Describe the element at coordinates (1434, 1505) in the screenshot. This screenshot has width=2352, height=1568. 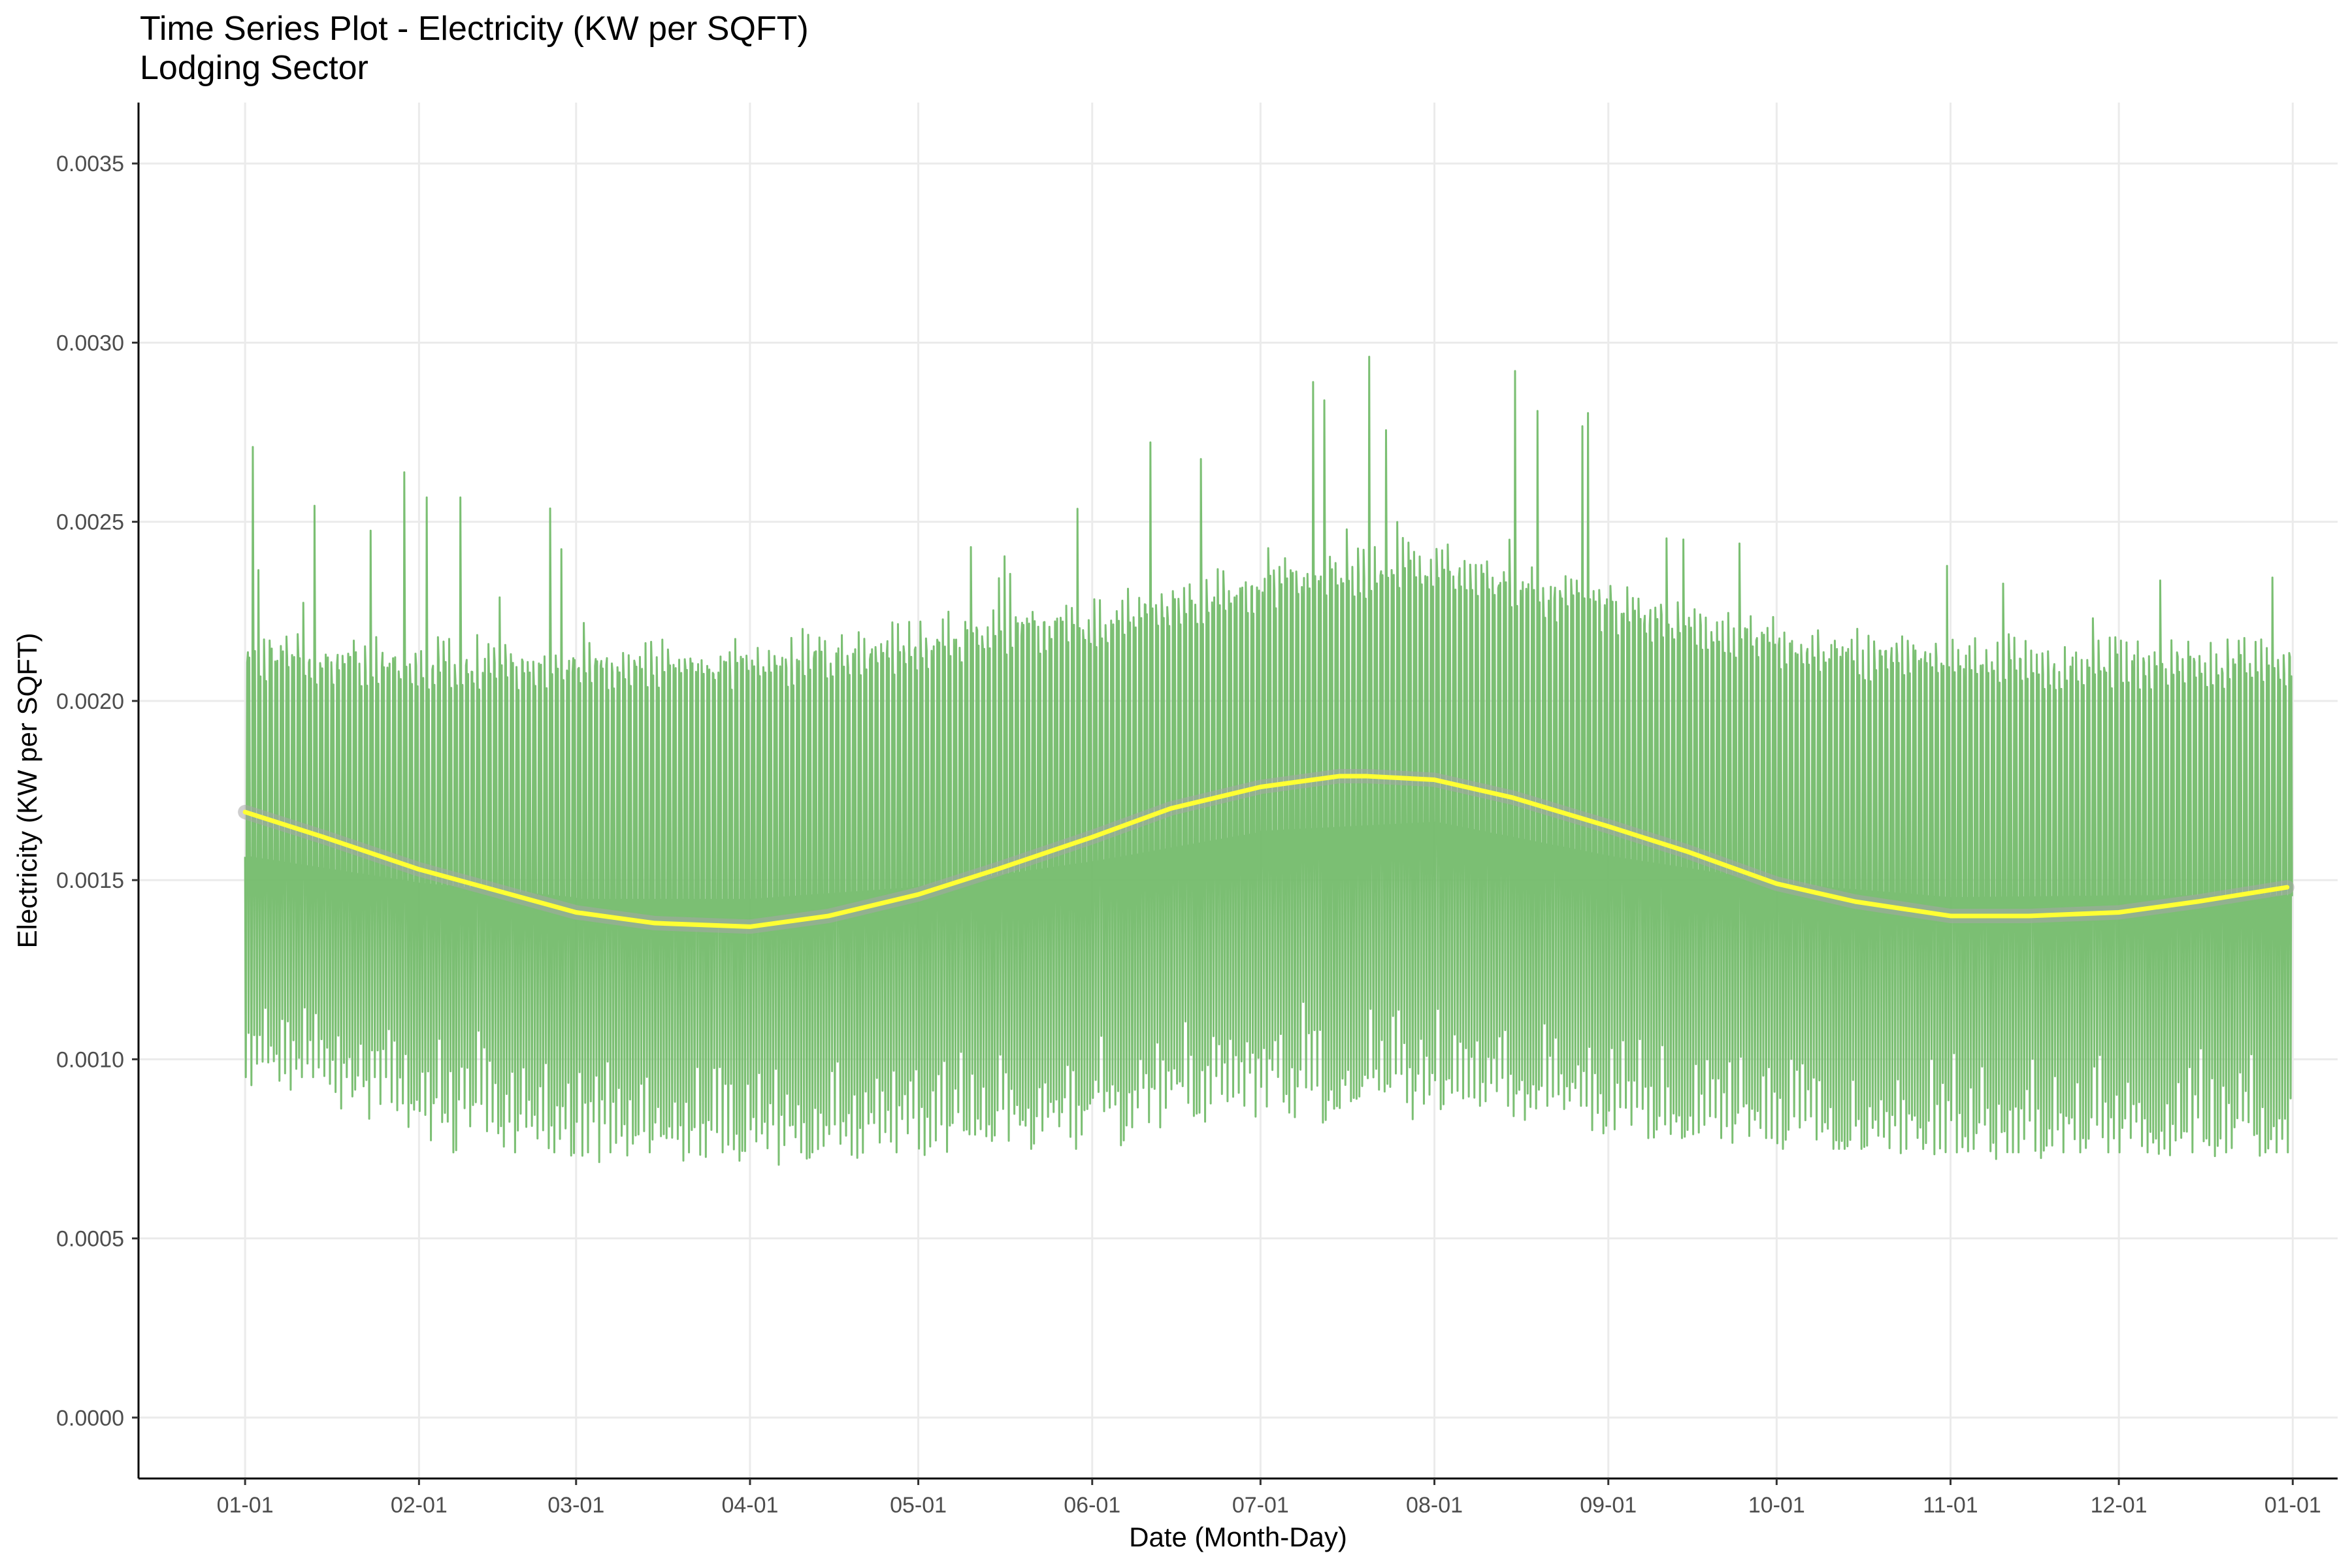
I see `x-tick-label: 08-01` at that location.